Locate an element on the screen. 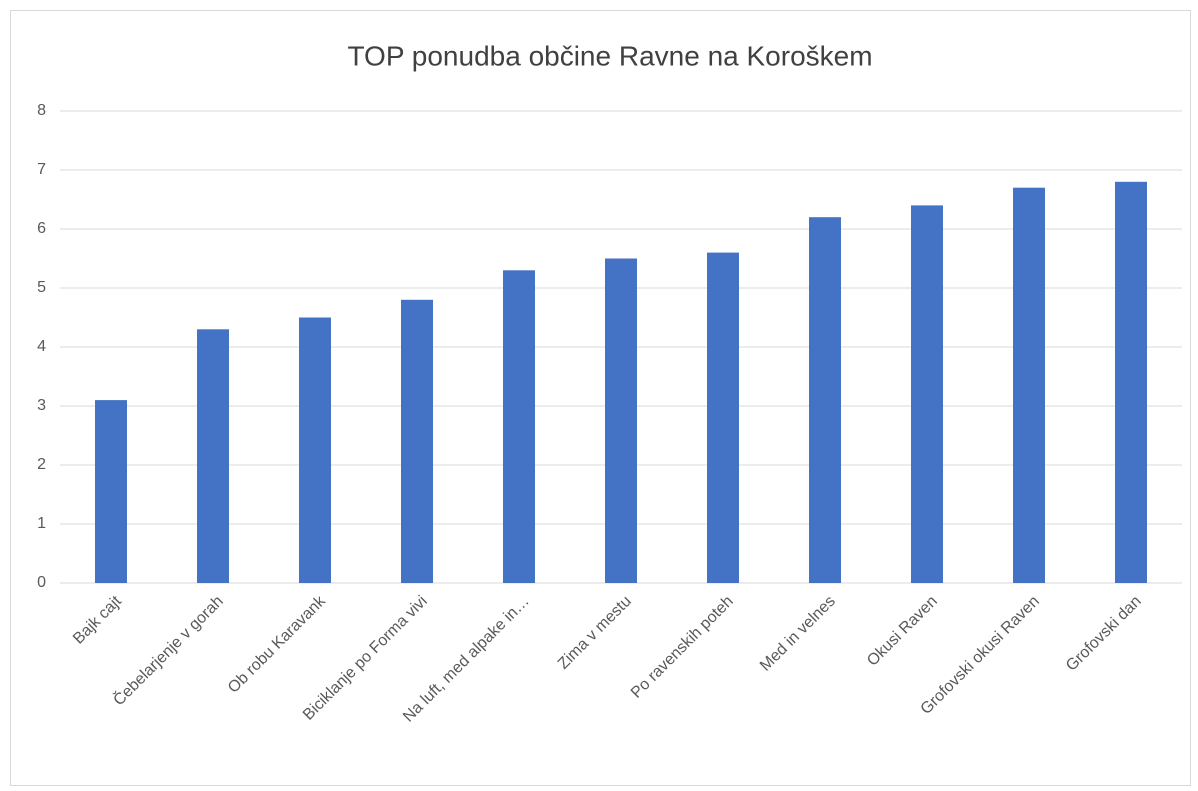 This screenshot has height=791, width=1198. y-tick-label: 8 is located at coordinates (41, 110).